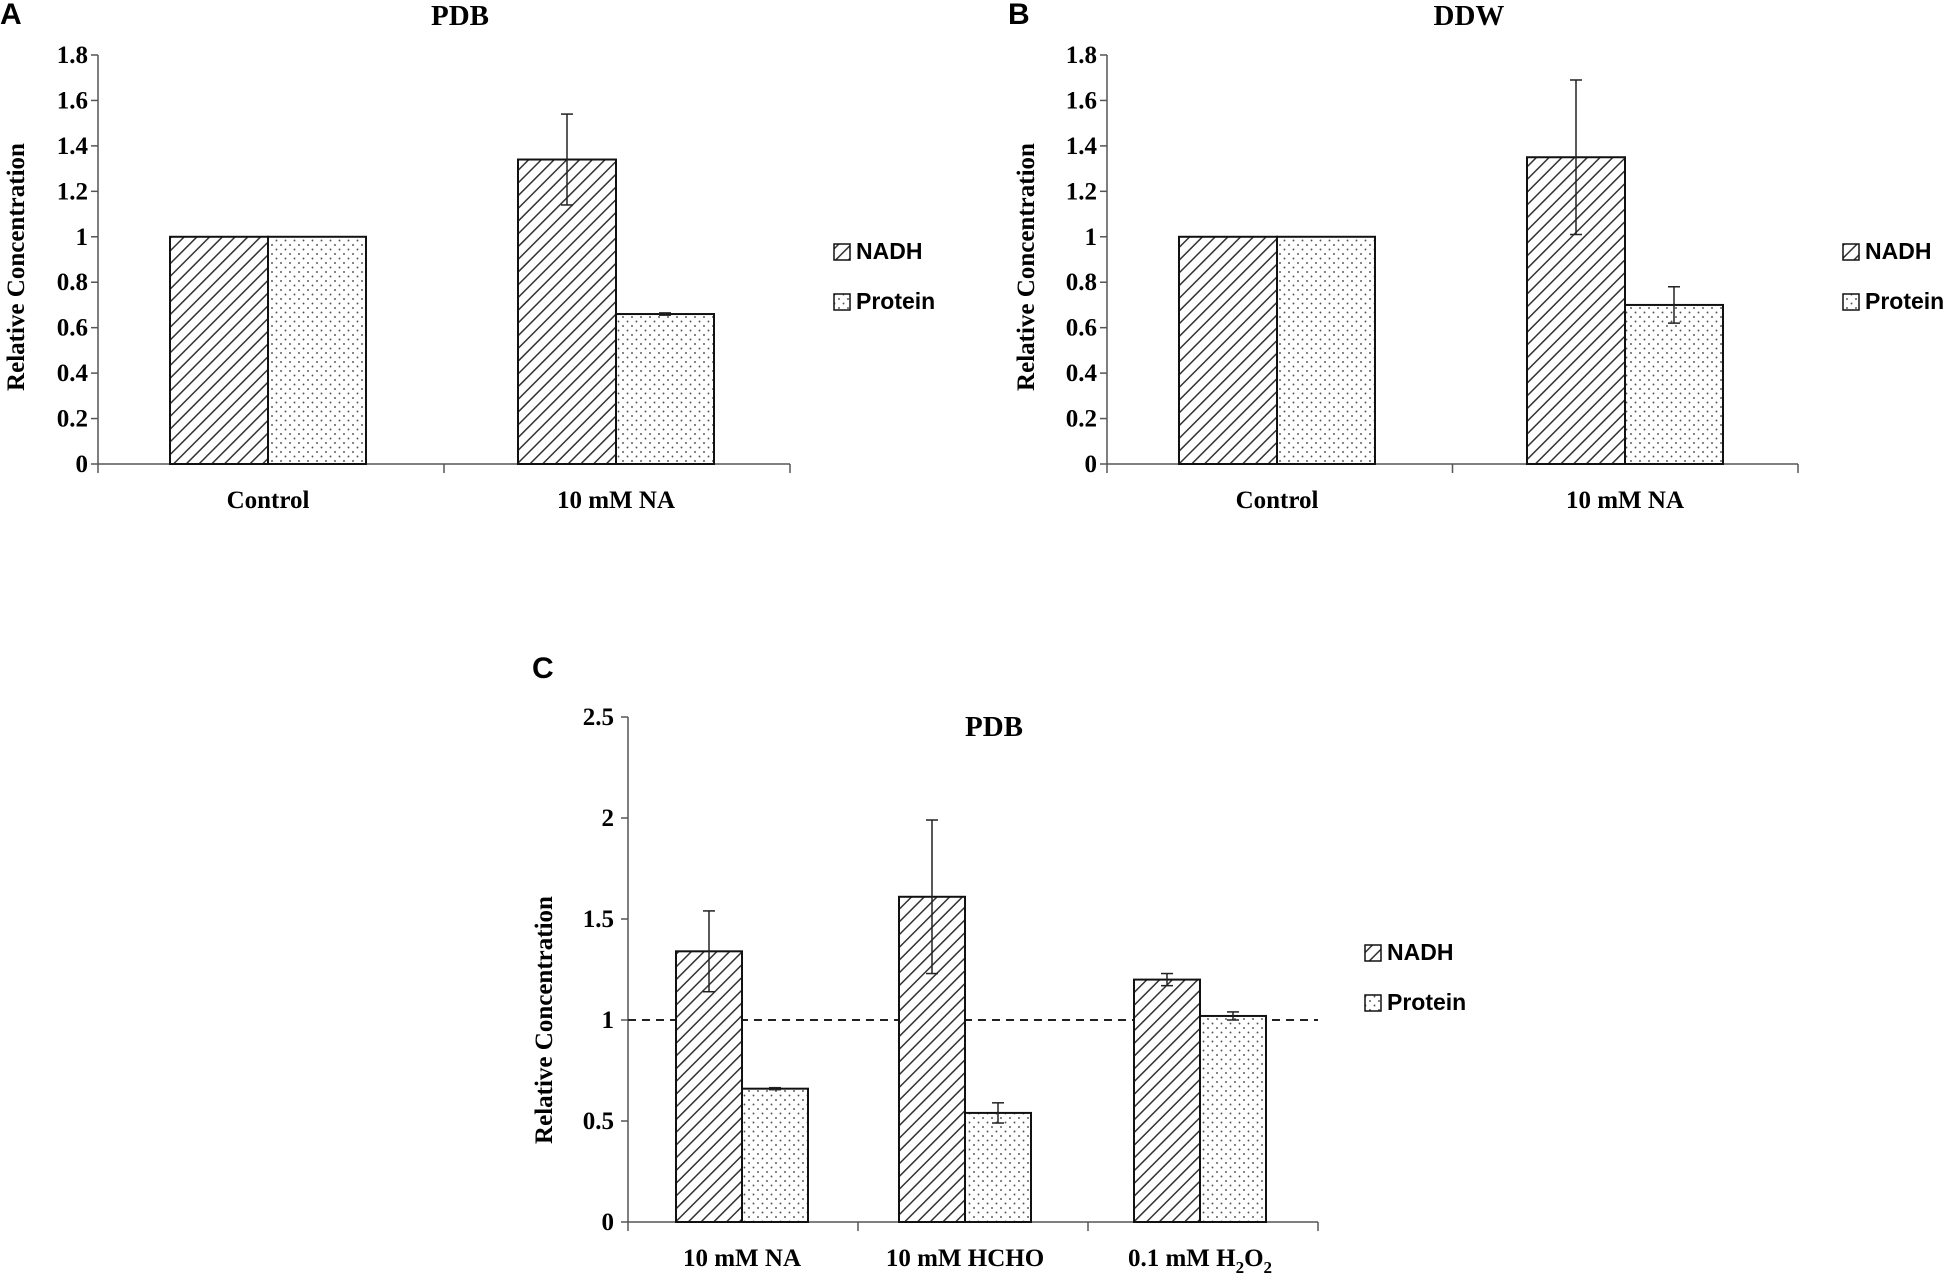  What do you see at coordinates (608, 818) in the screenshot?
I see `y-tick-label: 2` at bounding box center [608, 818].